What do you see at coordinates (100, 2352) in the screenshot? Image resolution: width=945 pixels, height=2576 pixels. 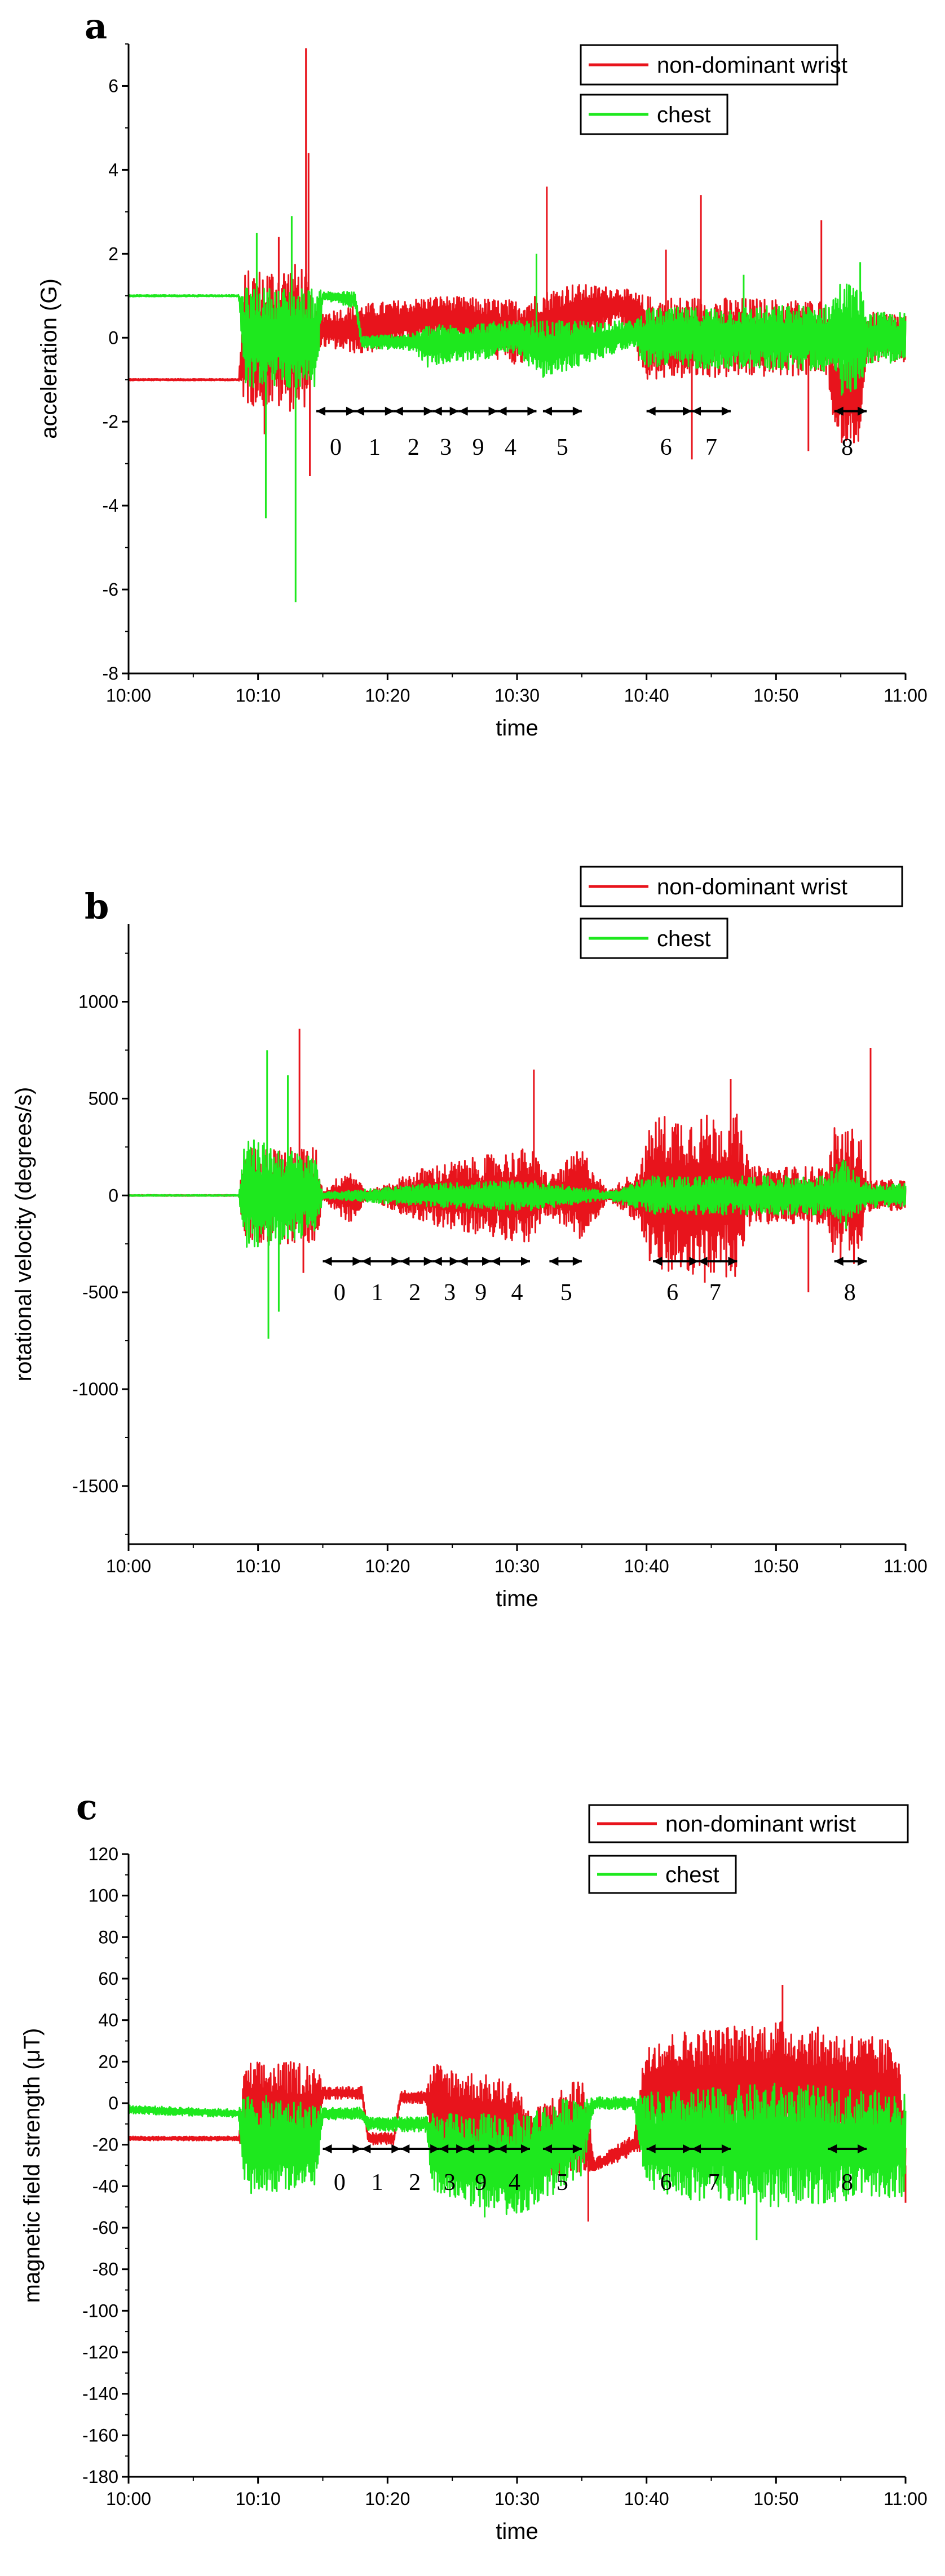 I see `y-tick-label: -120` at bounding box center [100, 2352].